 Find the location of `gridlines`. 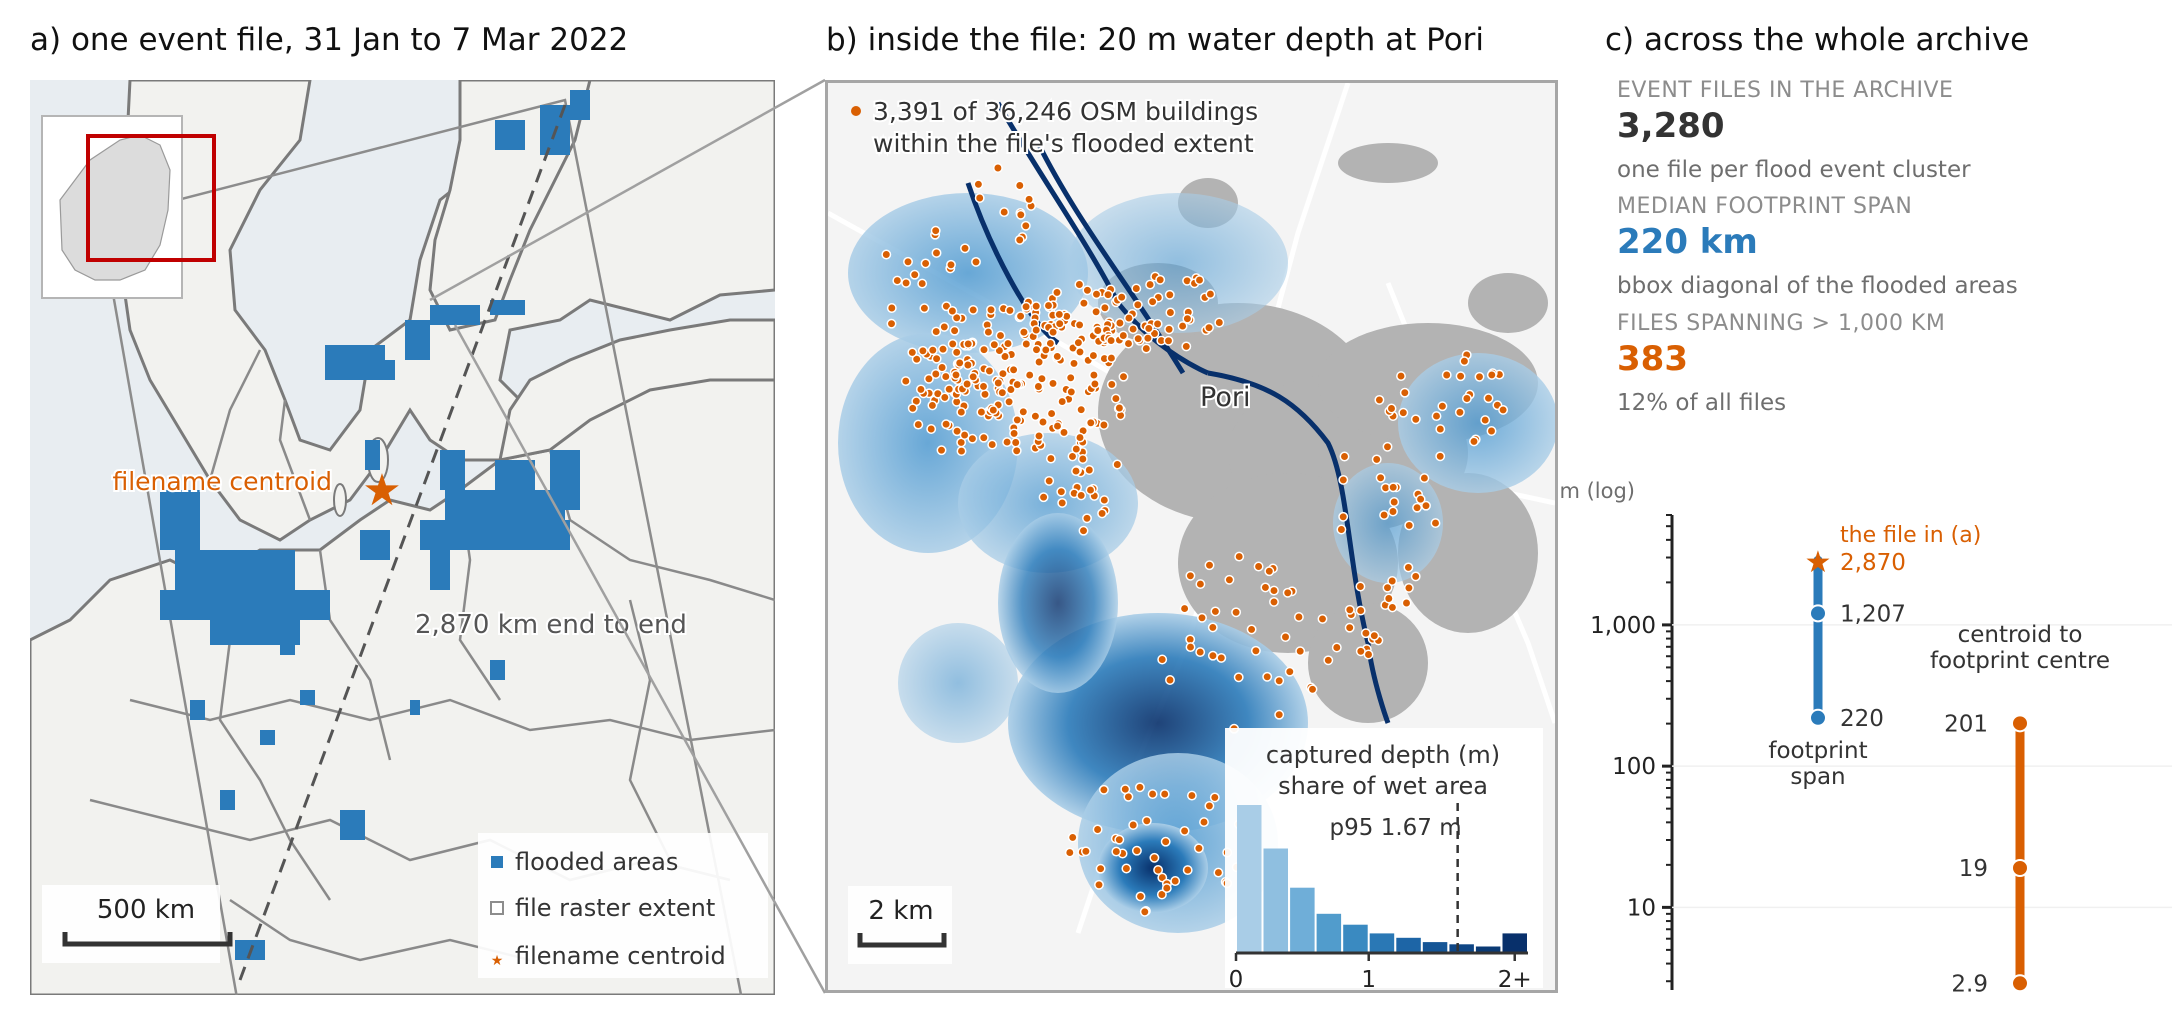

gridlines is located at coordinates (1922, 766).